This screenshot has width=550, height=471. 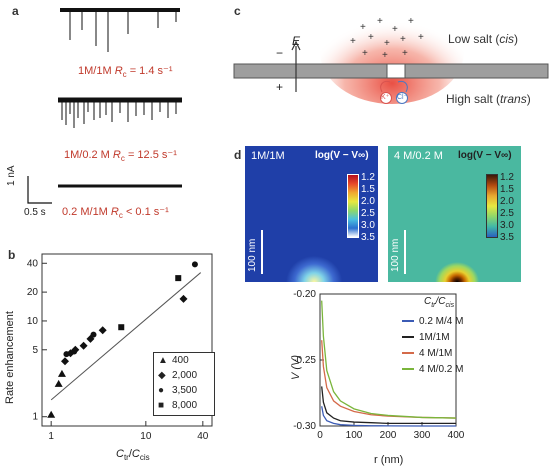 I want to click on ion-cloud, so click(x=392, y=52).